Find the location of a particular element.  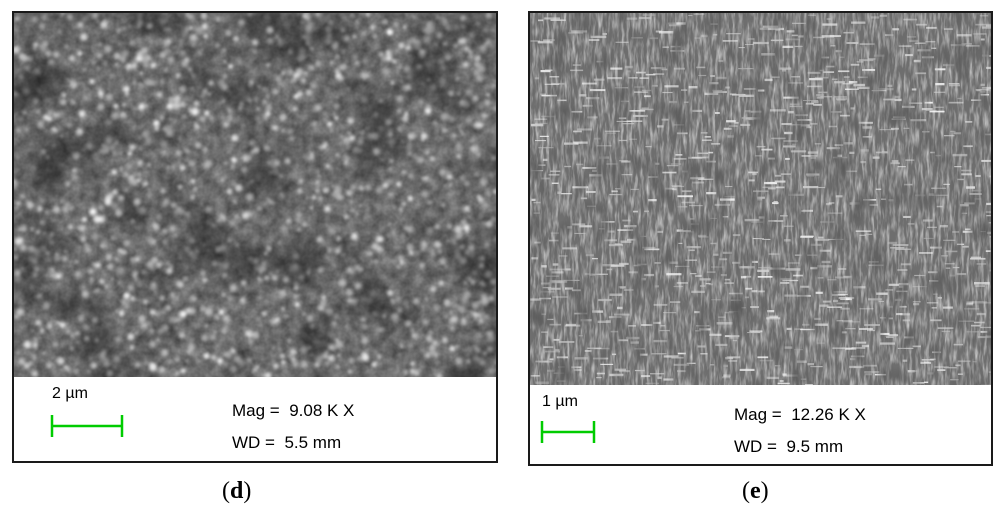

panel-caption-e: (e) is located at coordinates (755, 491).